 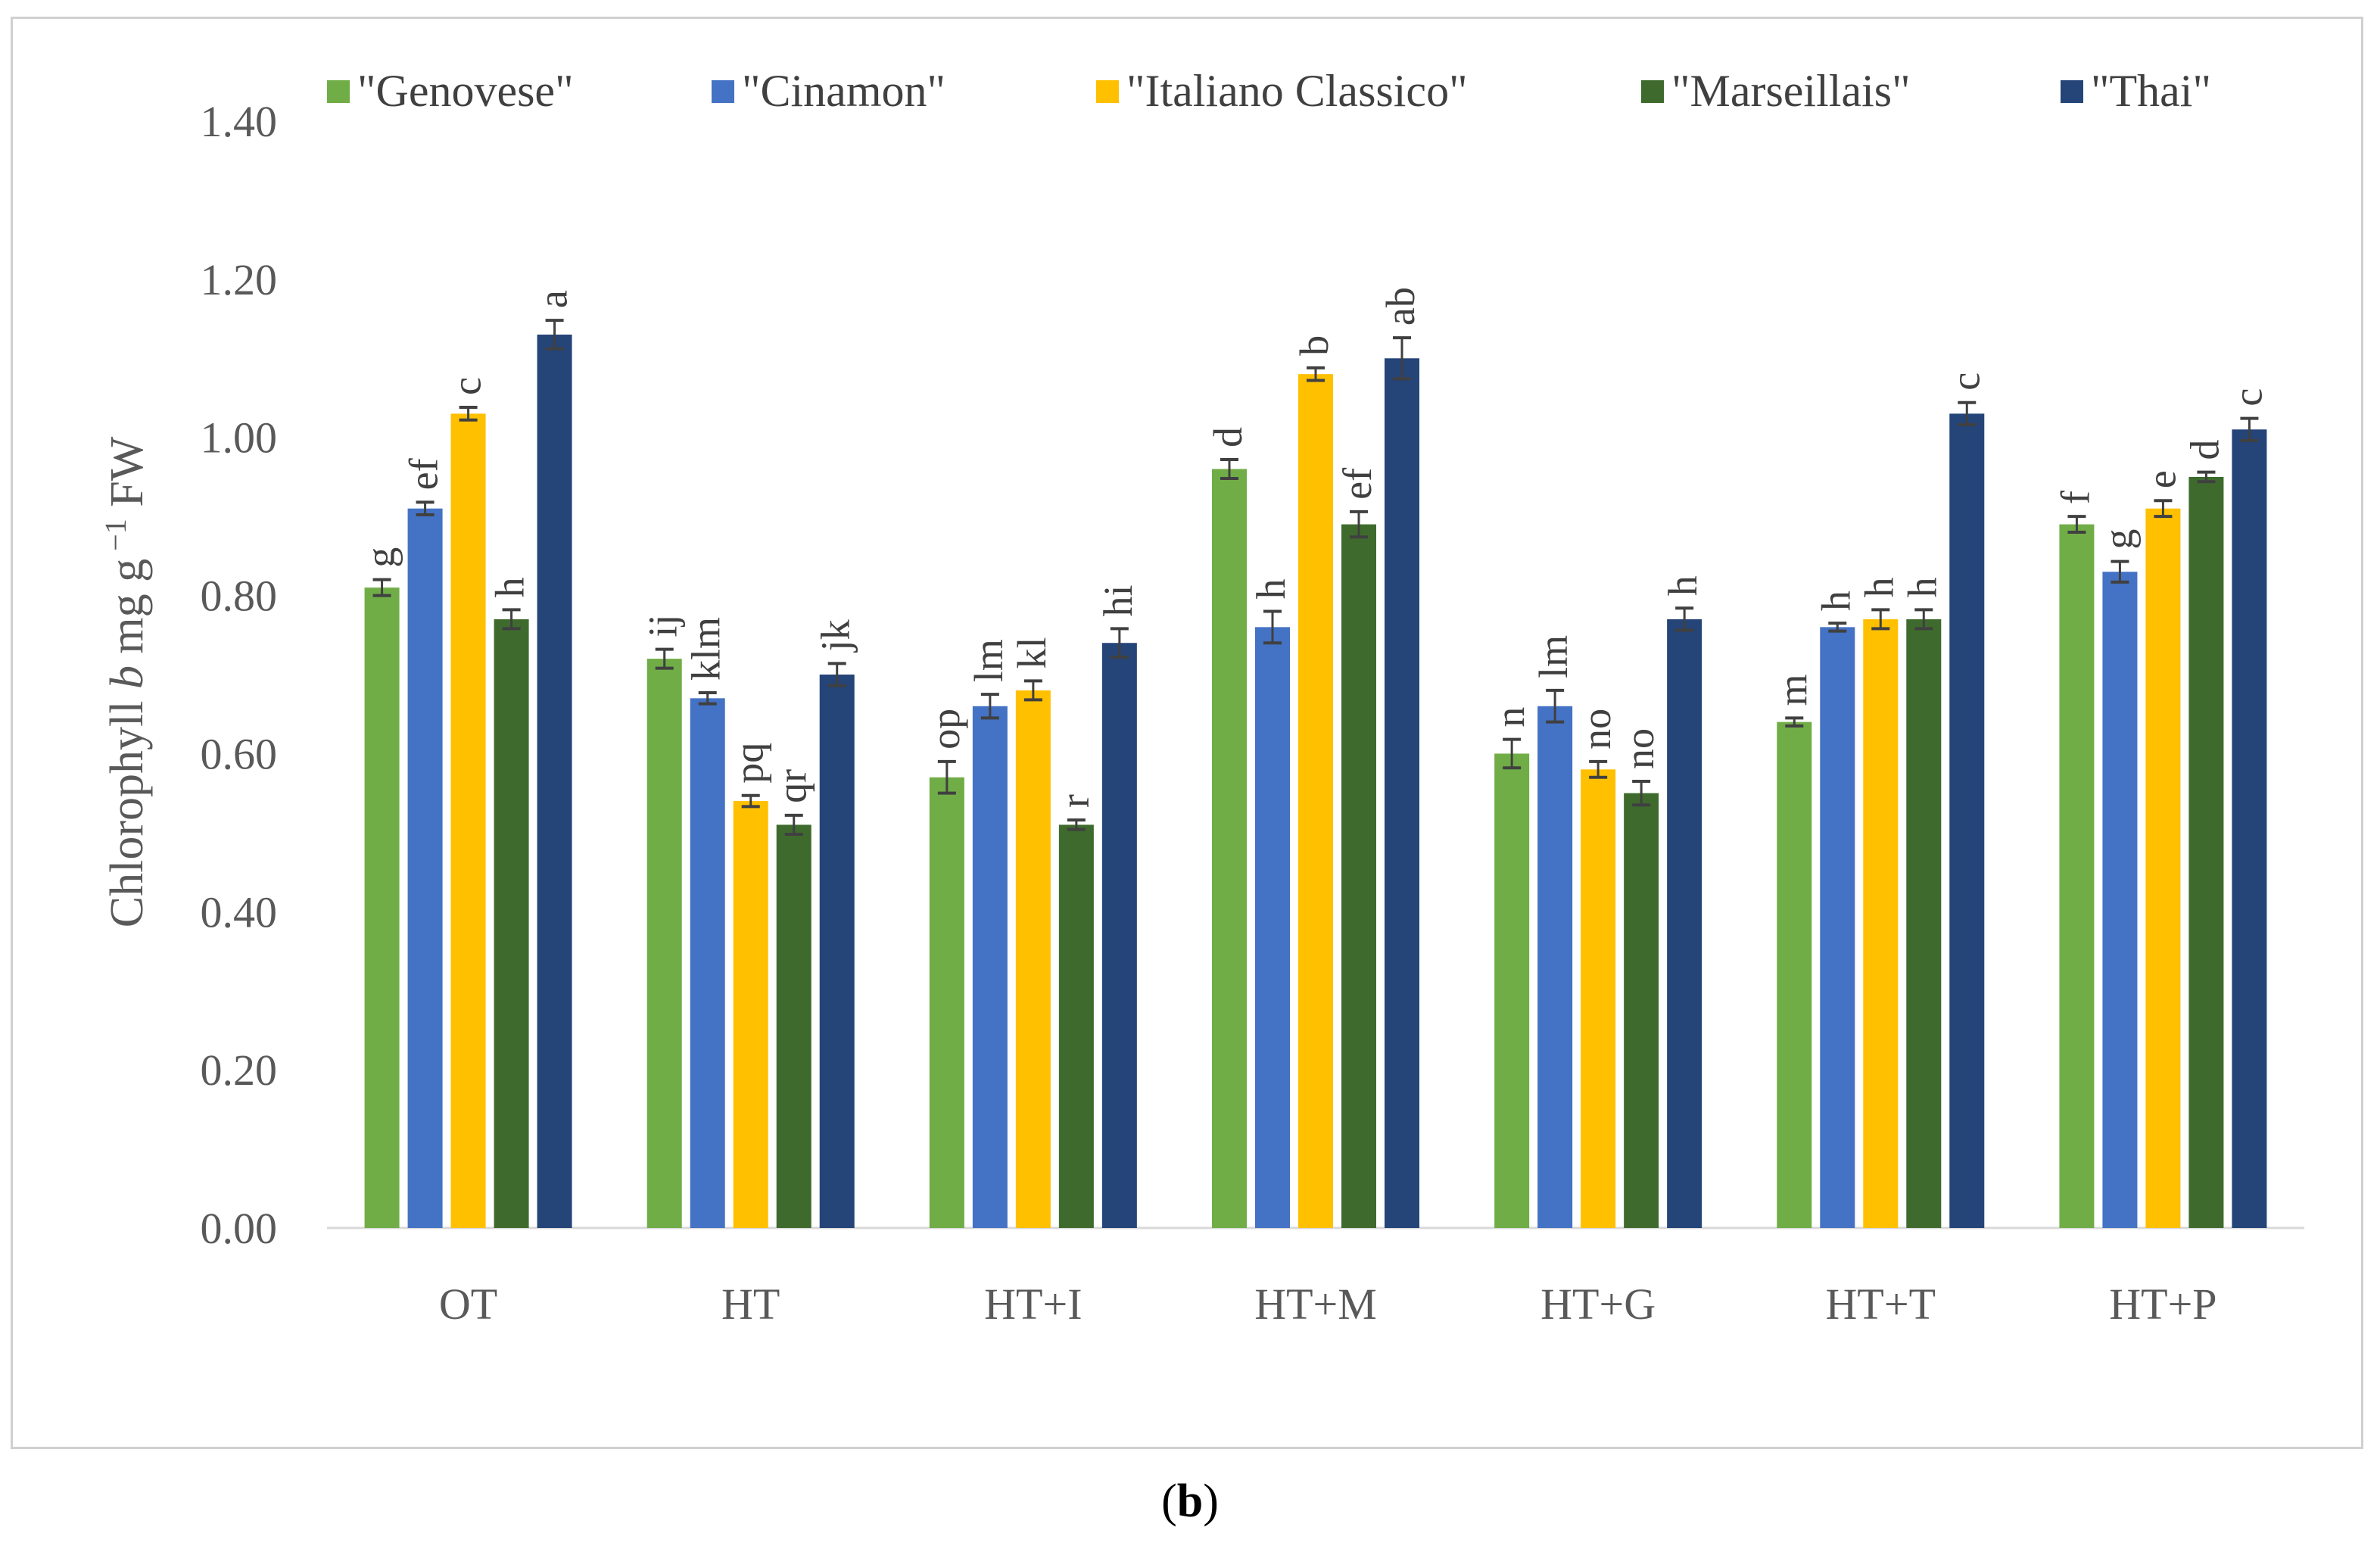 What do you see at coordinates (239, 121) in the screenshot?
I see `y-tick-label-7: 1.40` at bounding box center [239, 121].